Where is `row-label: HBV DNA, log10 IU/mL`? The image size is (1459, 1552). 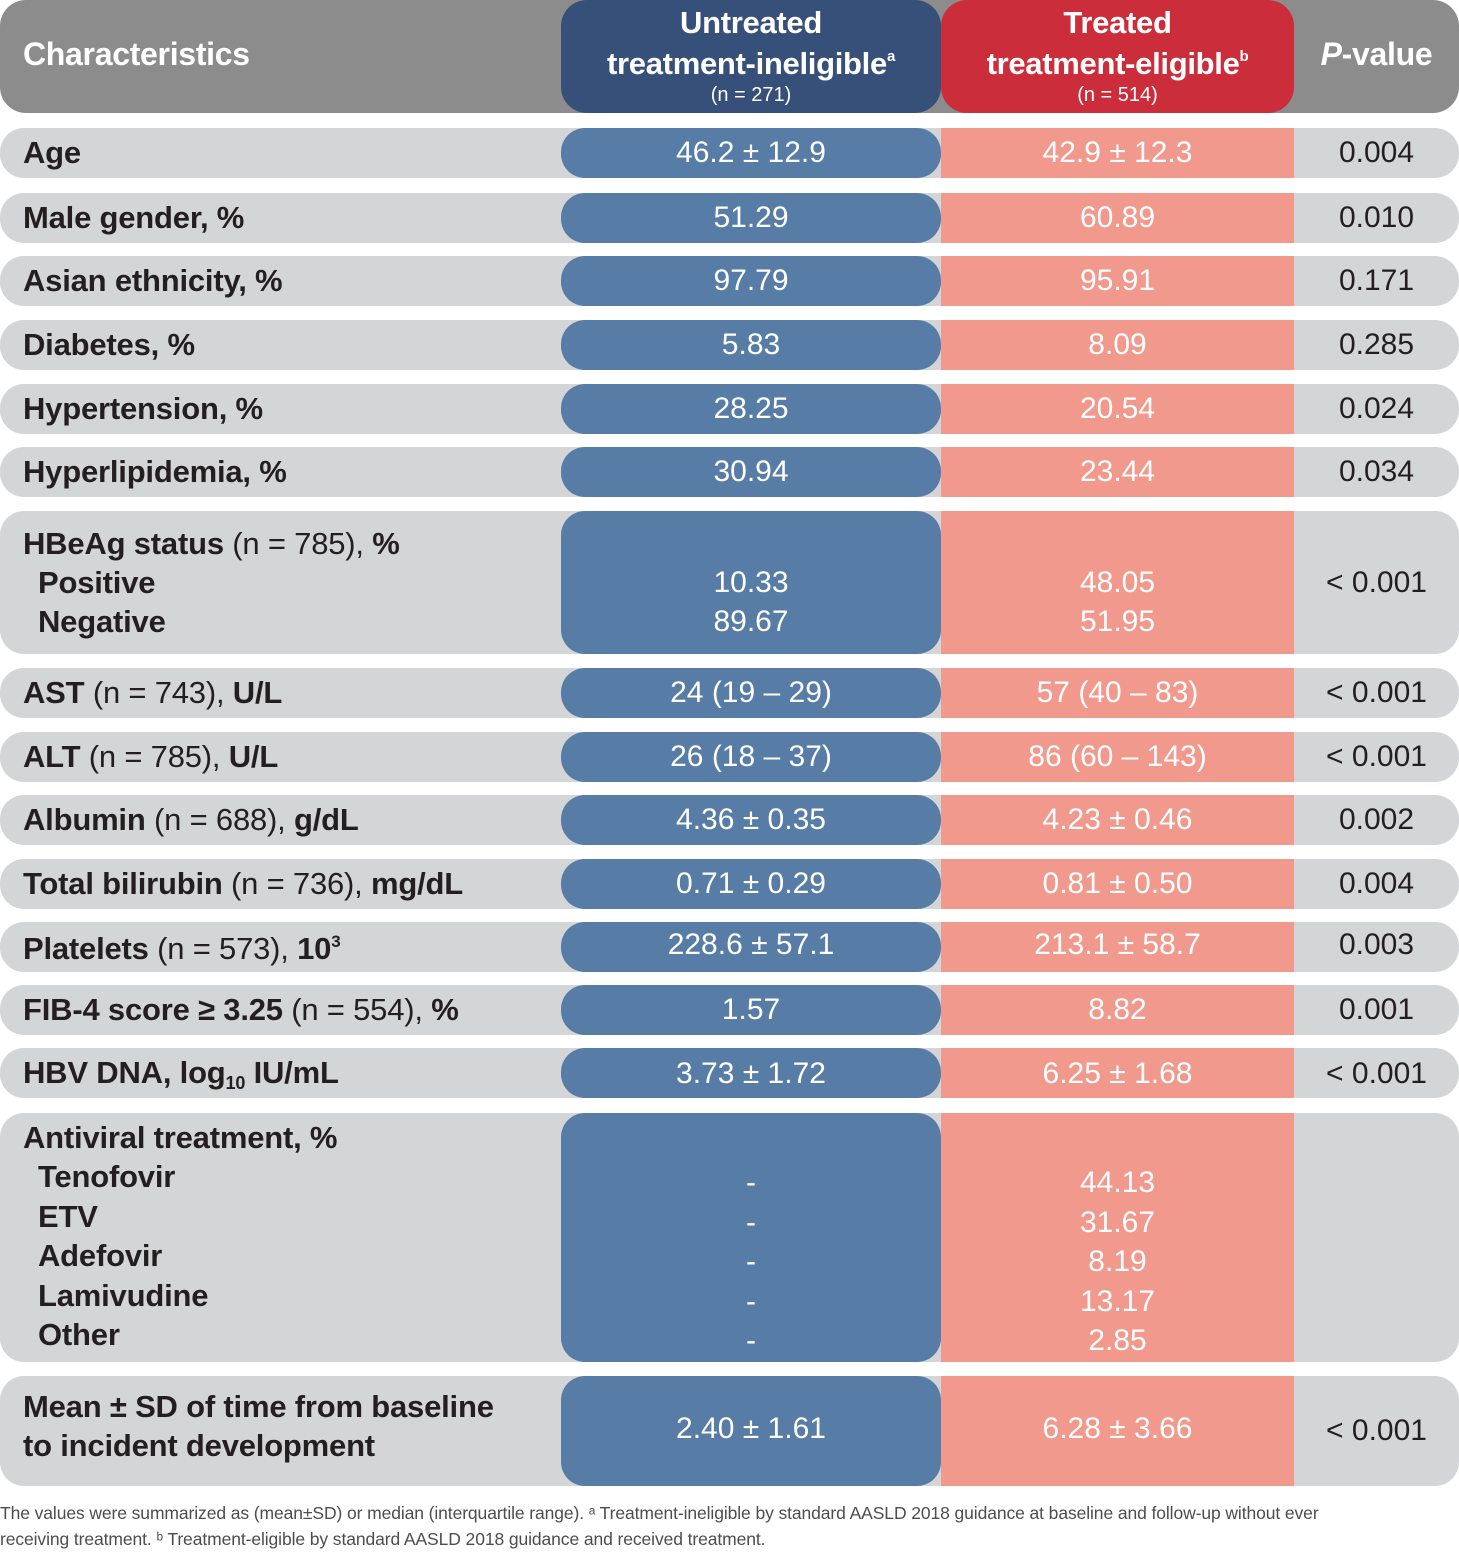
row-label: HBV DNA, log10 IU/mL is located at coordinates (181, 1074).